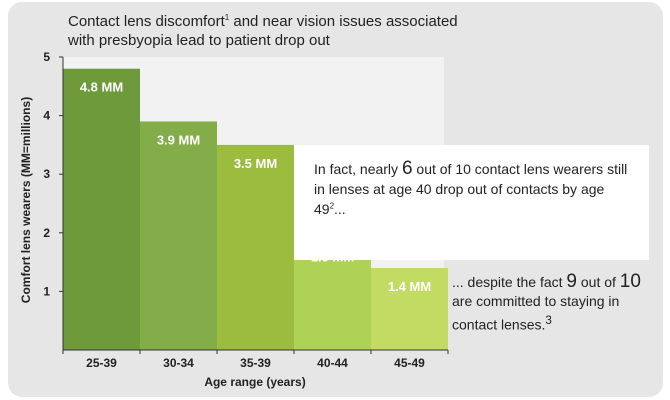  What do you see at coordinates (101, 87) in the screenshot?
I see `bar-value-label: 4.8 MM` at bounding box center [101, 87].